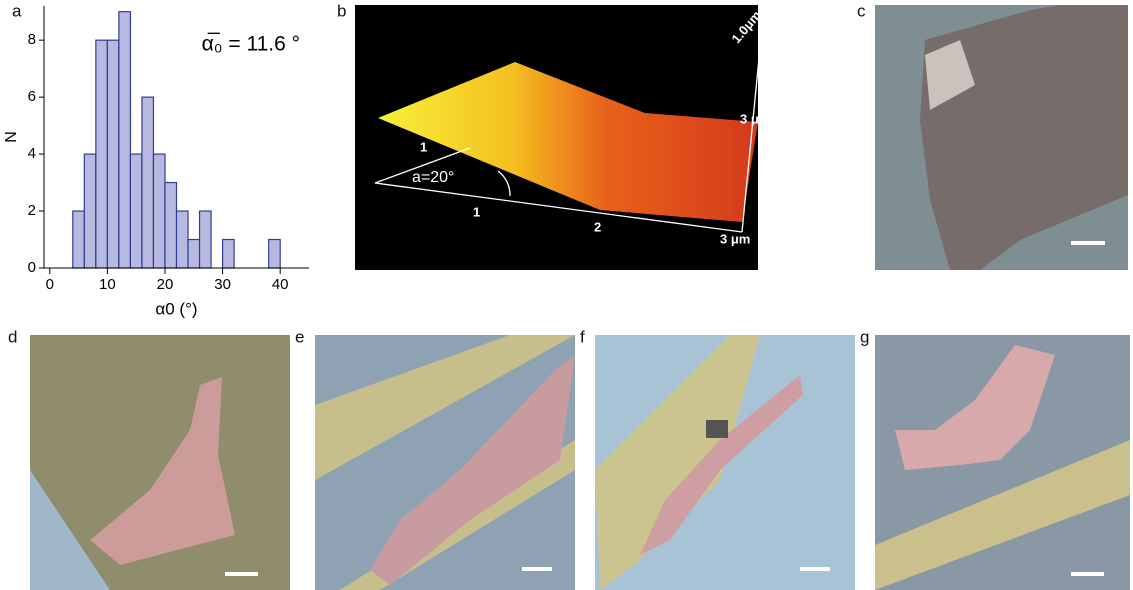 The width and height of the screenshot is (1133, 590). What do you see at coordinates (50, 284) in the screenshot?
I see `x-tick-label: 0` at bounding box center [50, 284].